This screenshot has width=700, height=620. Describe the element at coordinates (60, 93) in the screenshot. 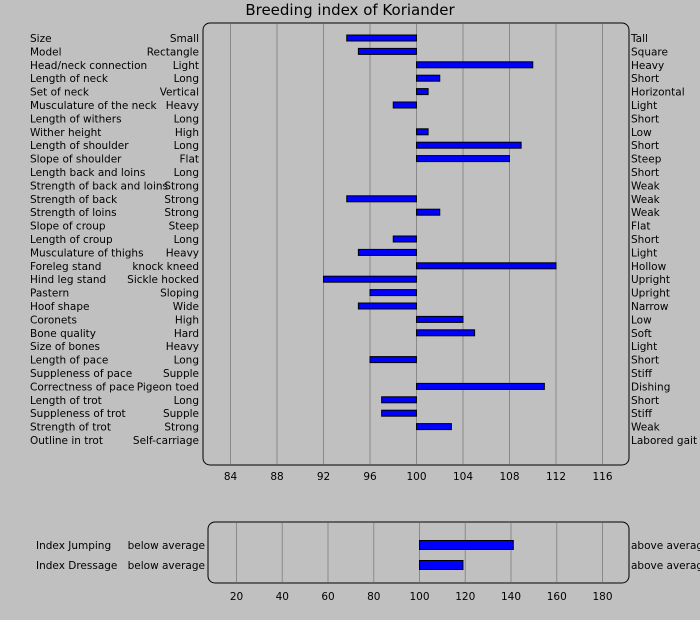

I see `main-row-label-4: Set of neck` at that location.